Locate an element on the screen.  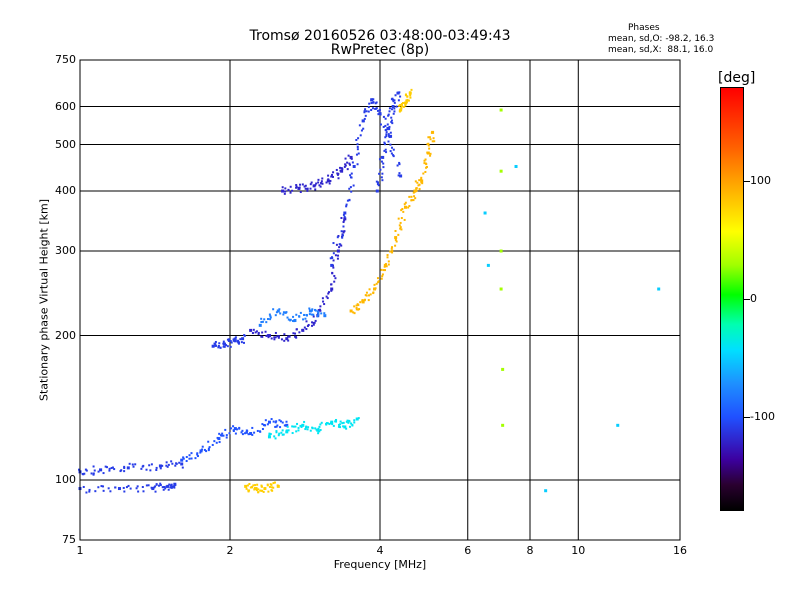
y-tick-label: 500 is located at coordinates (65, 144).